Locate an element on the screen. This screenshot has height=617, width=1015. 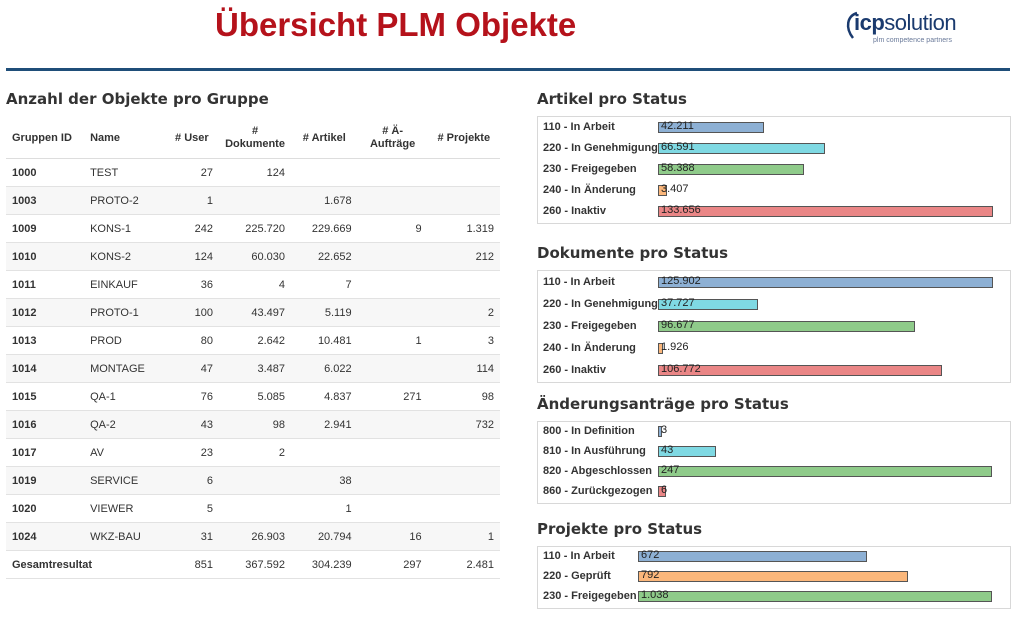
total-documents: 367.592 is located at coordinates (255, 564).